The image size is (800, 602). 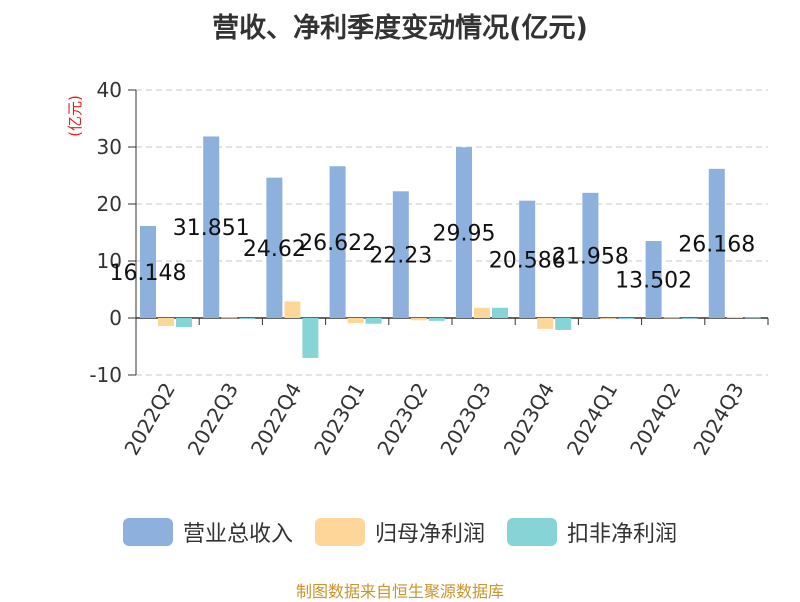 What do you see at coordinates (689, 318) in the screenshot?
I see `bar-series-2-2024Q2` at bounding box center [689, 318].